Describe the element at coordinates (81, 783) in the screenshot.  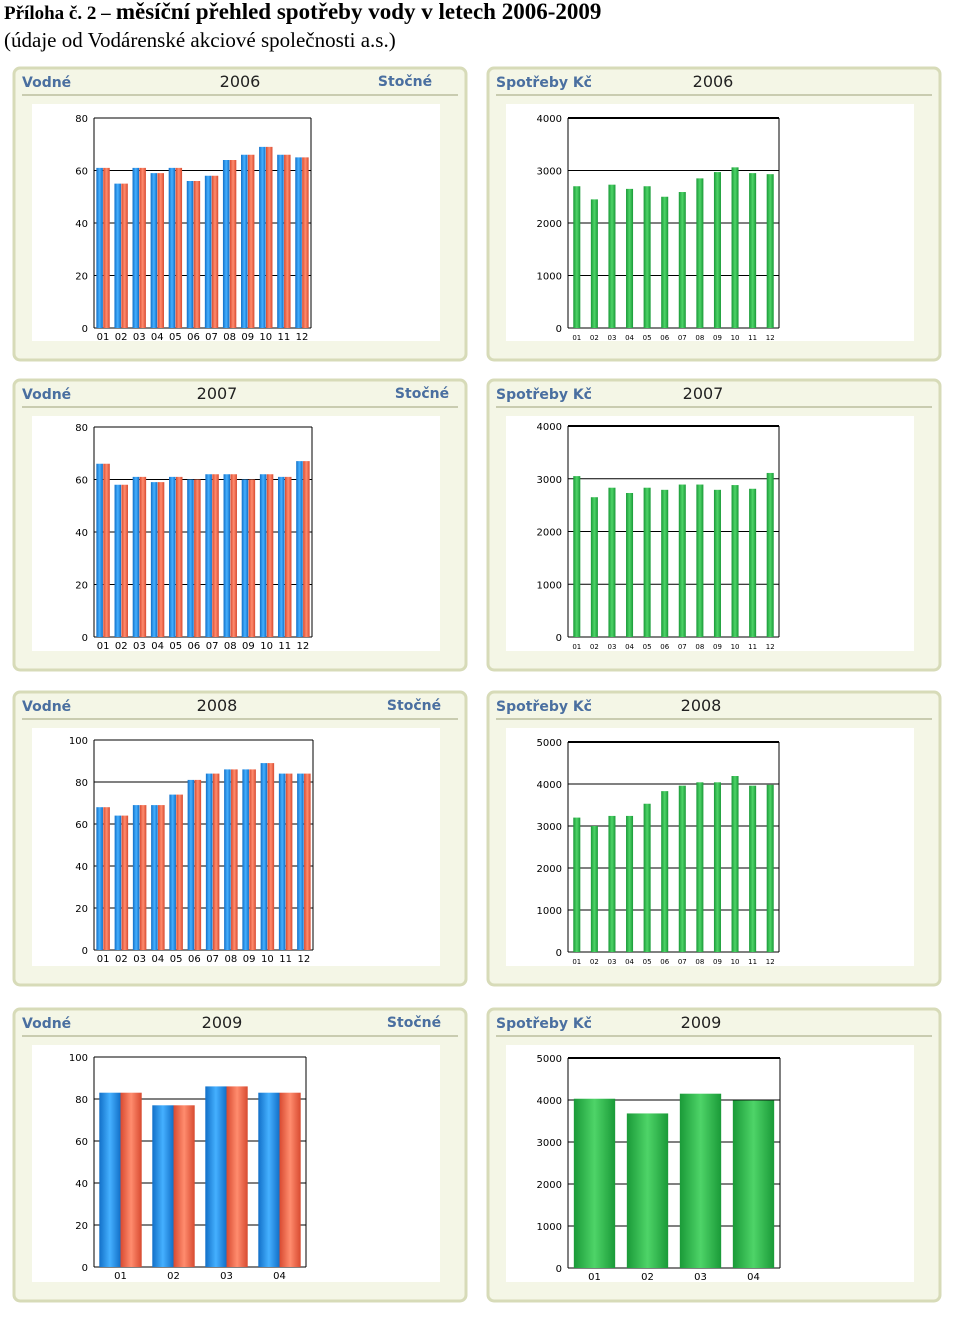
I see `y-tick-label: 80` at that location.